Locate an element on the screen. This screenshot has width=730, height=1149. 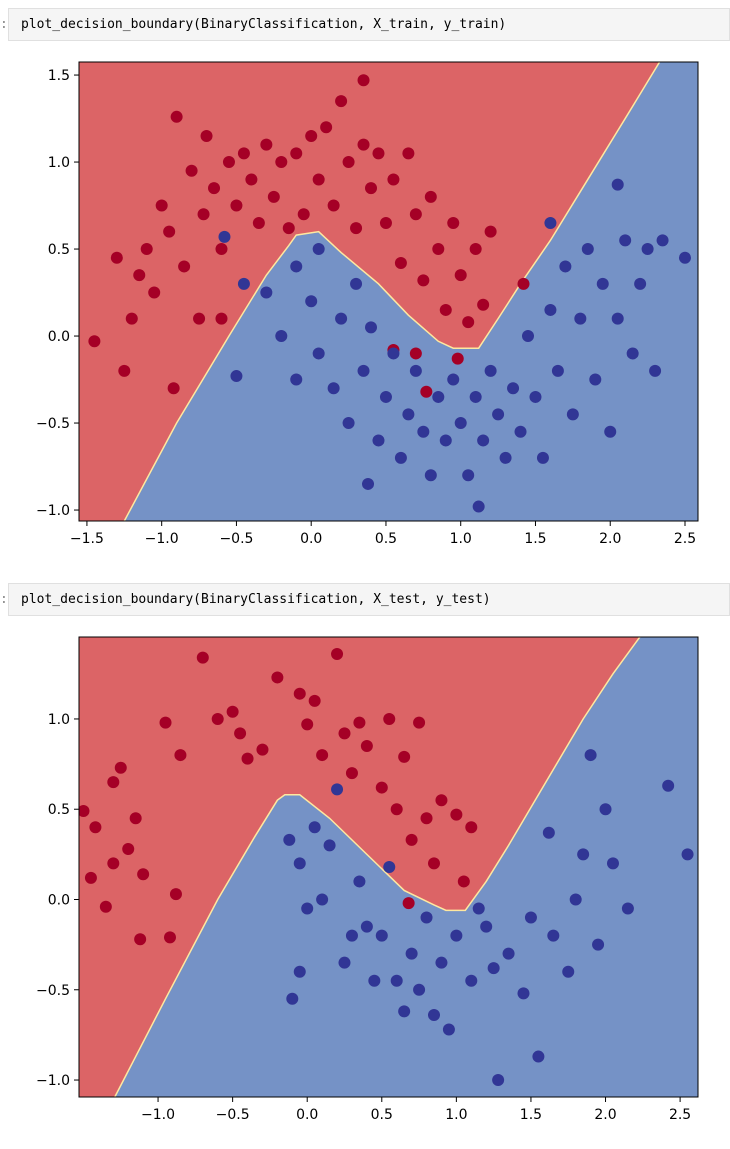
x-tick-label: 1.0 is located at coordinates (456, 1115).